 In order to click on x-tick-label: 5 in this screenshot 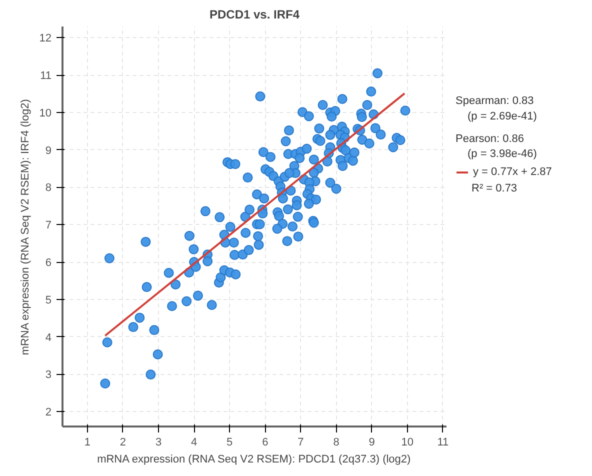, I will do `click(229, 442)`.